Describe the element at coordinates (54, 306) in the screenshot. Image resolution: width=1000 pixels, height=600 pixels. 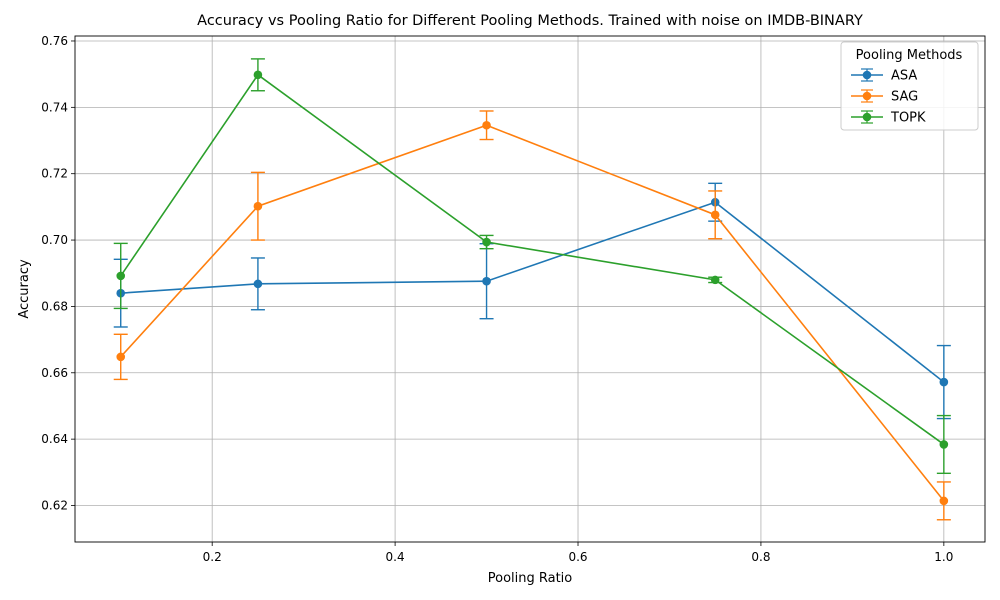
I see `y-tick-label: 0.68` at that location.